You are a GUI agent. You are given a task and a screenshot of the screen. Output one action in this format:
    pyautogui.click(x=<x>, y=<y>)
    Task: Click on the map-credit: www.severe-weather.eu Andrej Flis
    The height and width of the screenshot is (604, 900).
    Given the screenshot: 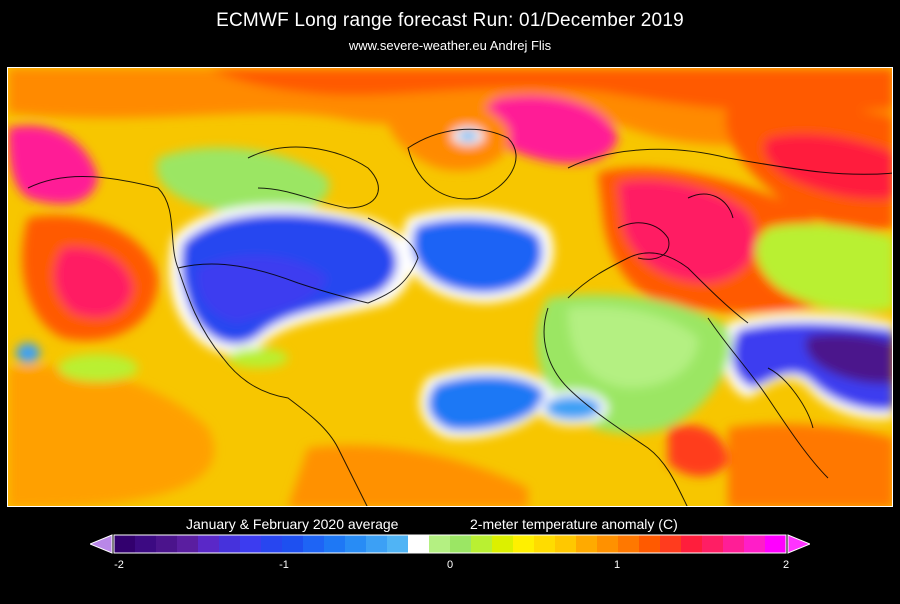 What is the action you would take?
    pyautogui.click(x=450, y=45)
    